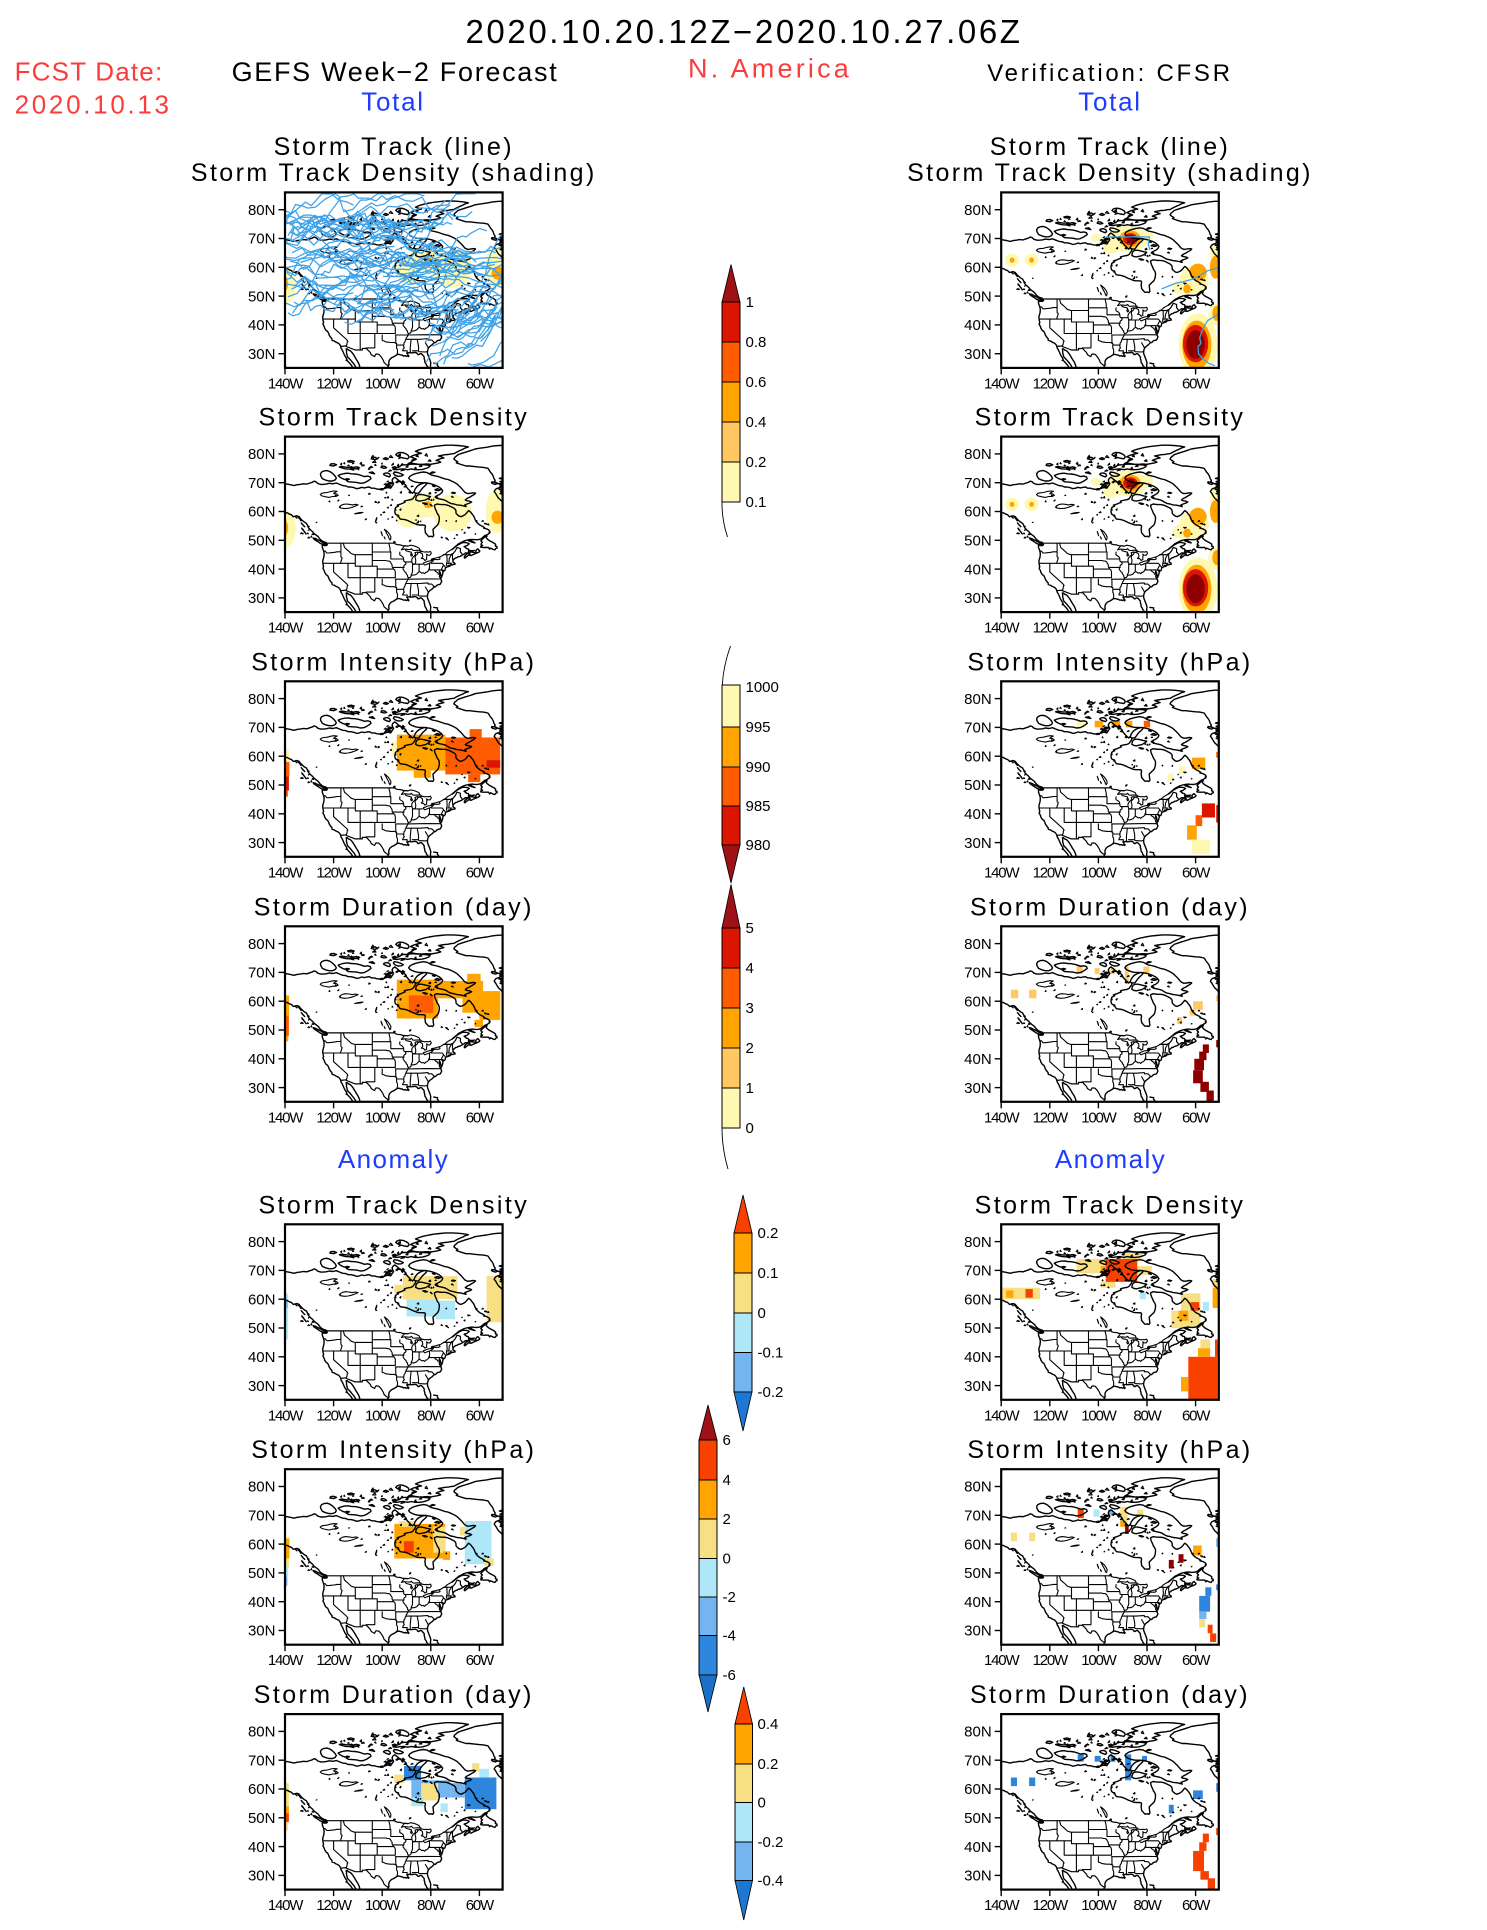 The width and height of the screenshot is (1487, 1930). Describe the element at coordinates (750, 928) in the screenshot. I see `svg-text: 5` at that location.